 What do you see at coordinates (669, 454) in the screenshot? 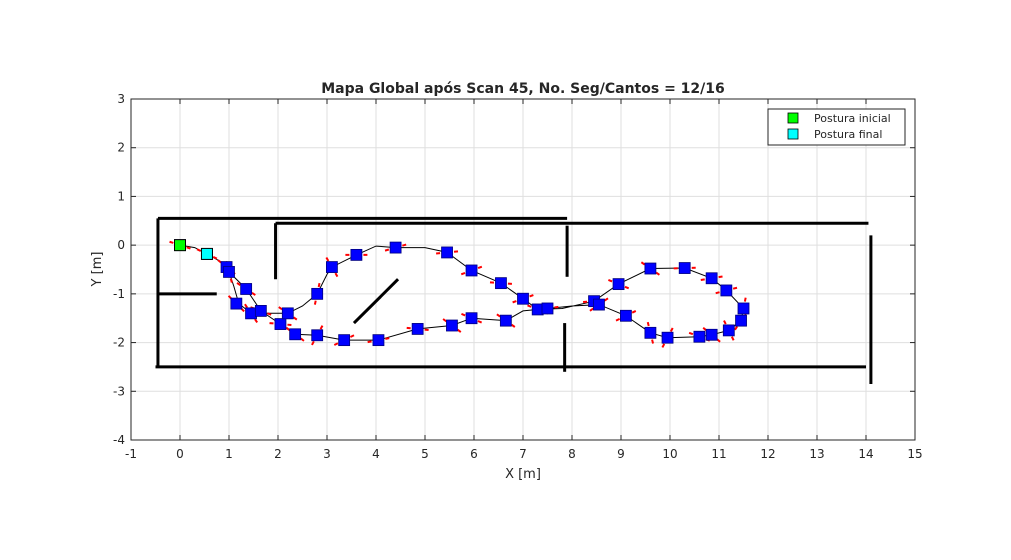
I see `x-tick-label: 10` at bounding box center [669, 454].